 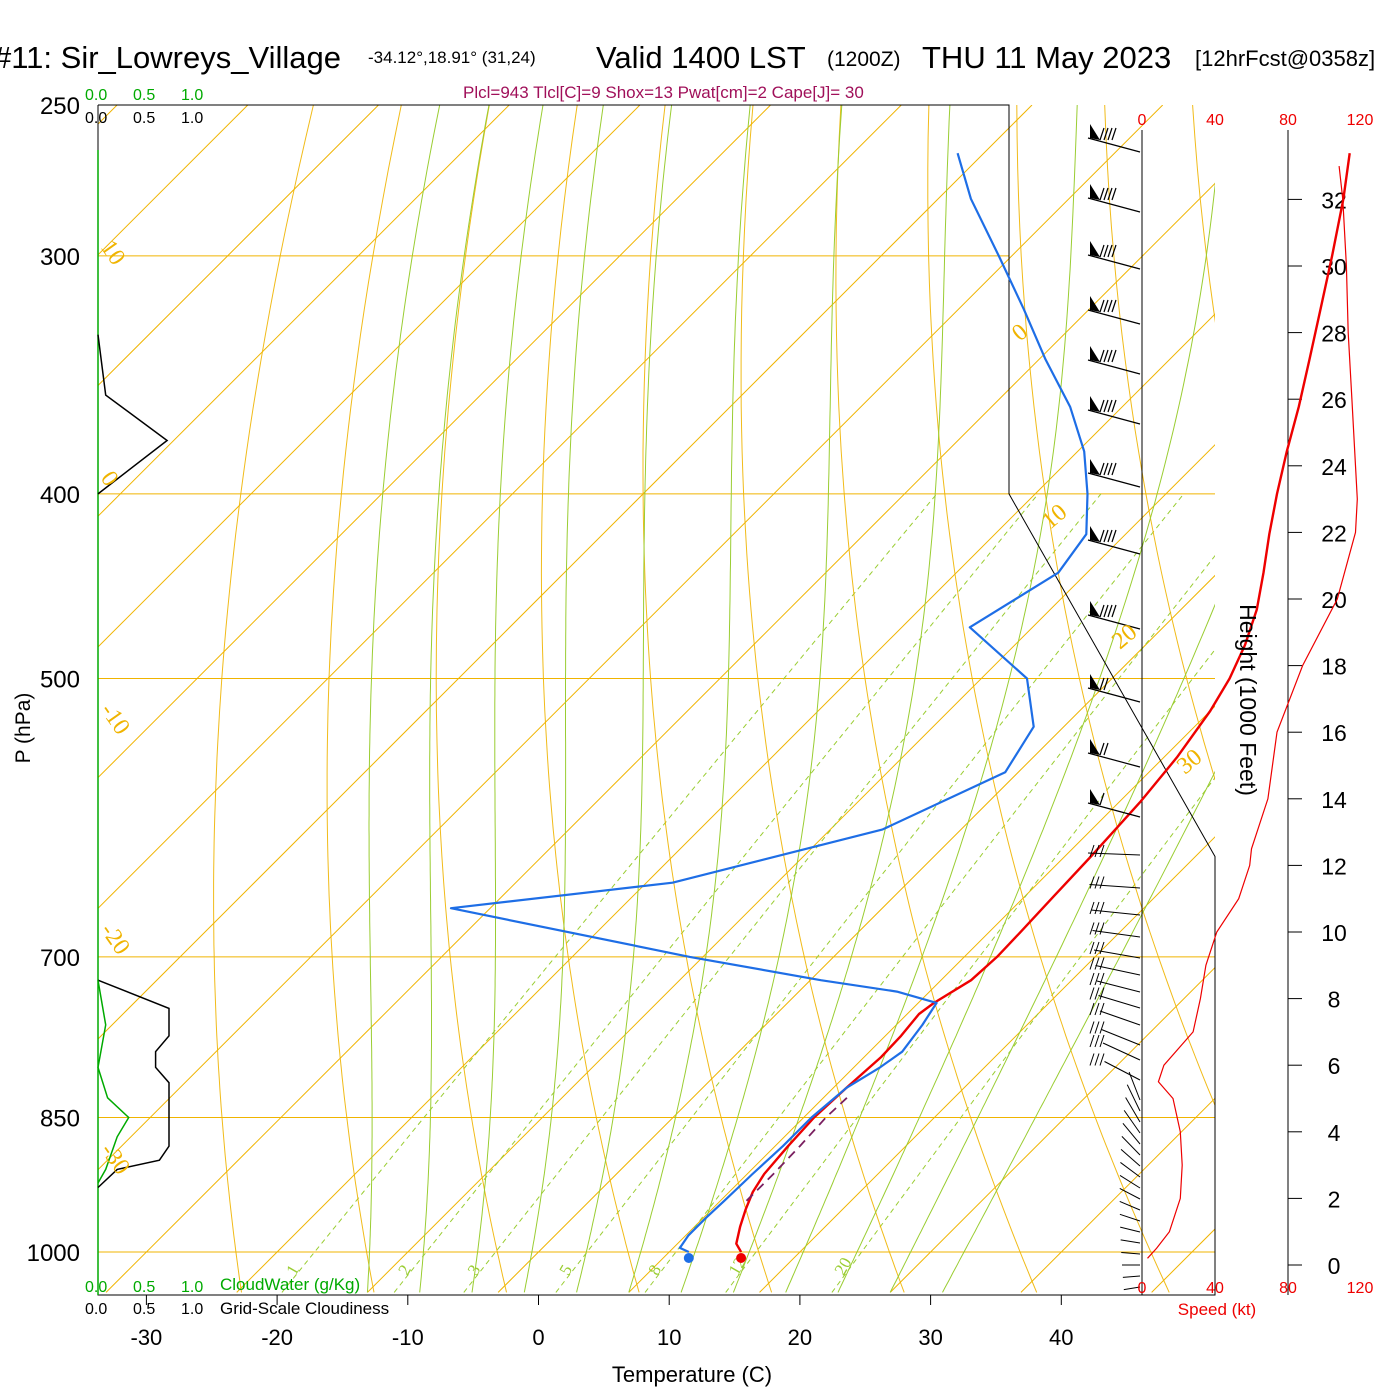 What do you see at coordinates (741, 1258) in the screenshot?
I see `surface-temperature-dot` at bounding box center [741, 1258].